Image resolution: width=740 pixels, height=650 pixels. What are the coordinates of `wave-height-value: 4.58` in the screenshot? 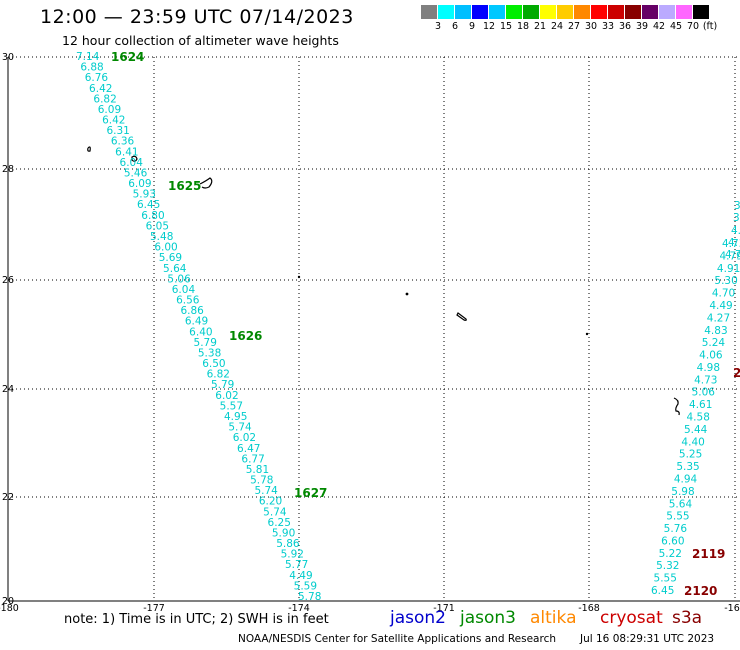 It's located at (698, 418).